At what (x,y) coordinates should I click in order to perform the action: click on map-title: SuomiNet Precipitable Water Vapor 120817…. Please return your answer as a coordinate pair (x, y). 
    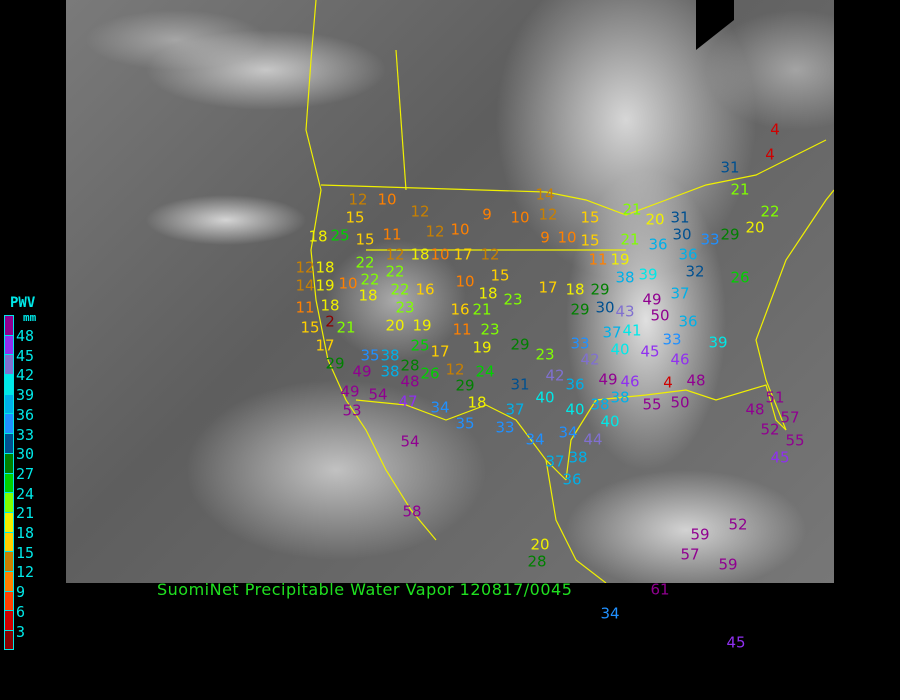
    Looking at the image, I should click on (365, 589).